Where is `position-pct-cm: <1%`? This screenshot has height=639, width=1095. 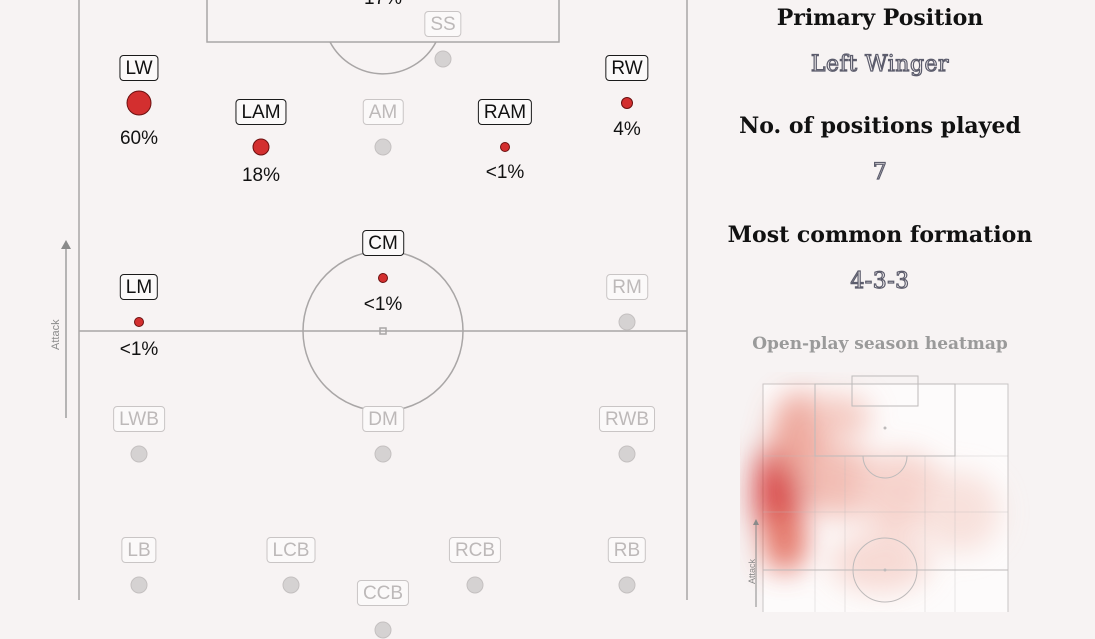
position-pct-cm: <1% is located at coordinates (383, 304).